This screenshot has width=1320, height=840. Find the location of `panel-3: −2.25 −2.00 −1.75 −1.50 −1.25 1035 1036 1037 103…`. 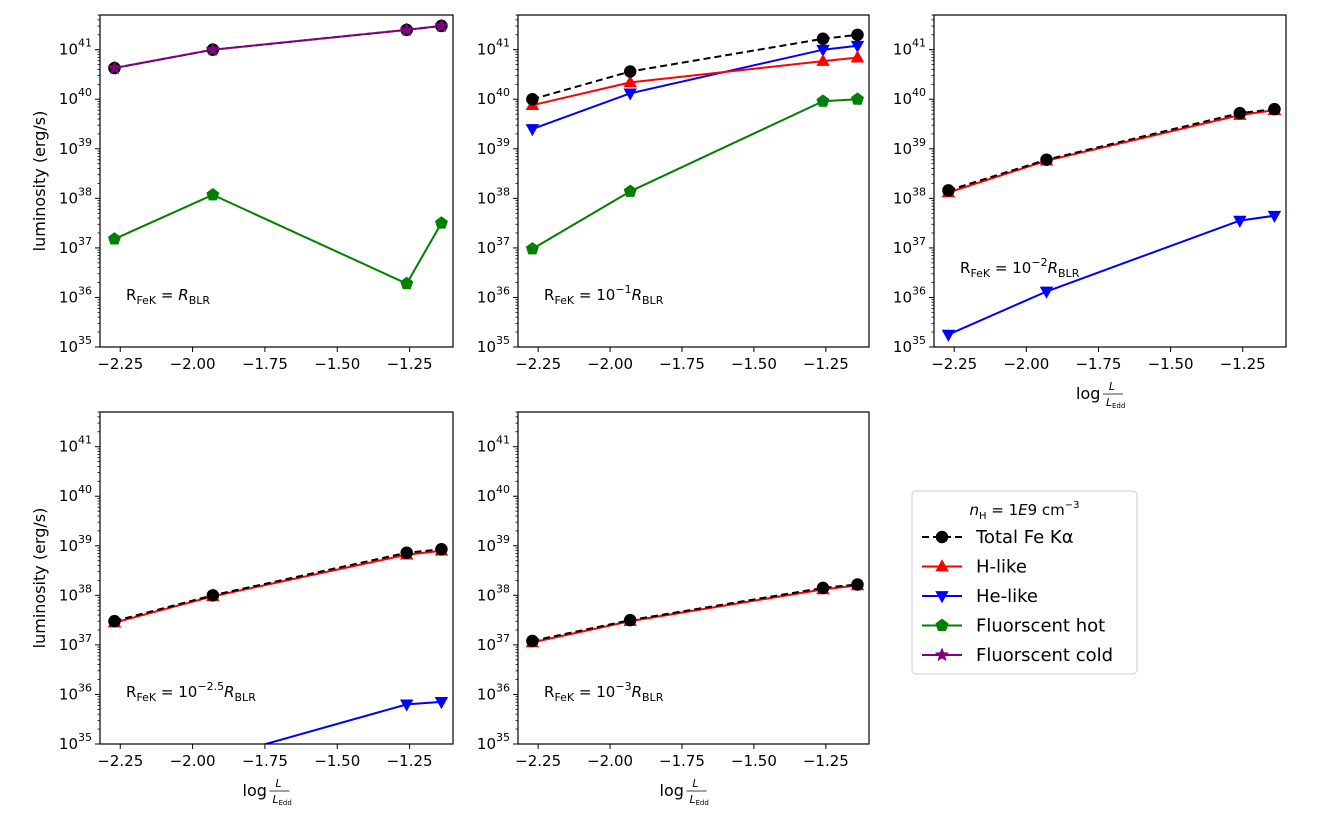

panel-3: −2.25 −2.00 −1.75 −1.50 −1.25 1035 1036 1037 103… is located at coordinates (1090, 212).